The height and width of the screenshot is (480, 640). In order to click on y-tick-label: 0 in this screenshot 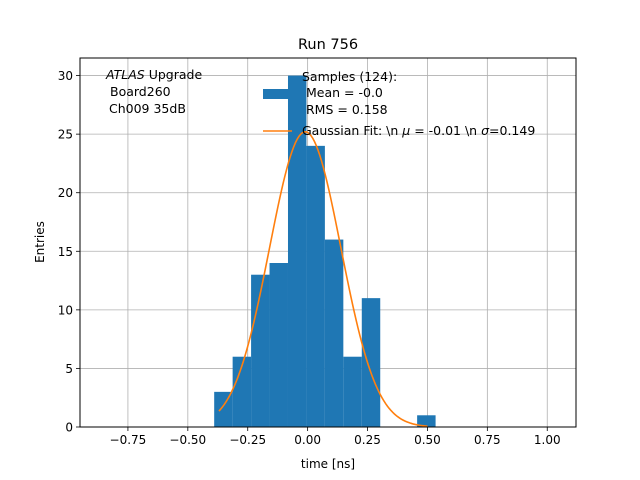, I will do `click(69, 428)`.